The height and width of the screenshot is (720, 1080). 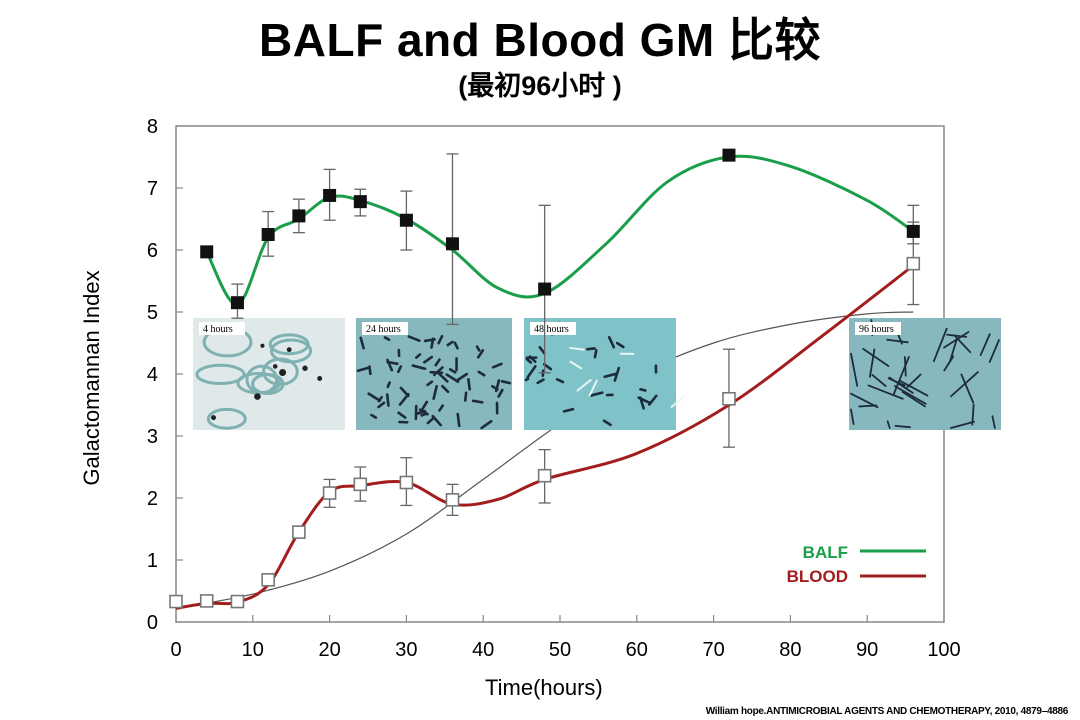 I want to click on balf-fit-curve, so click(x=560, y=230).